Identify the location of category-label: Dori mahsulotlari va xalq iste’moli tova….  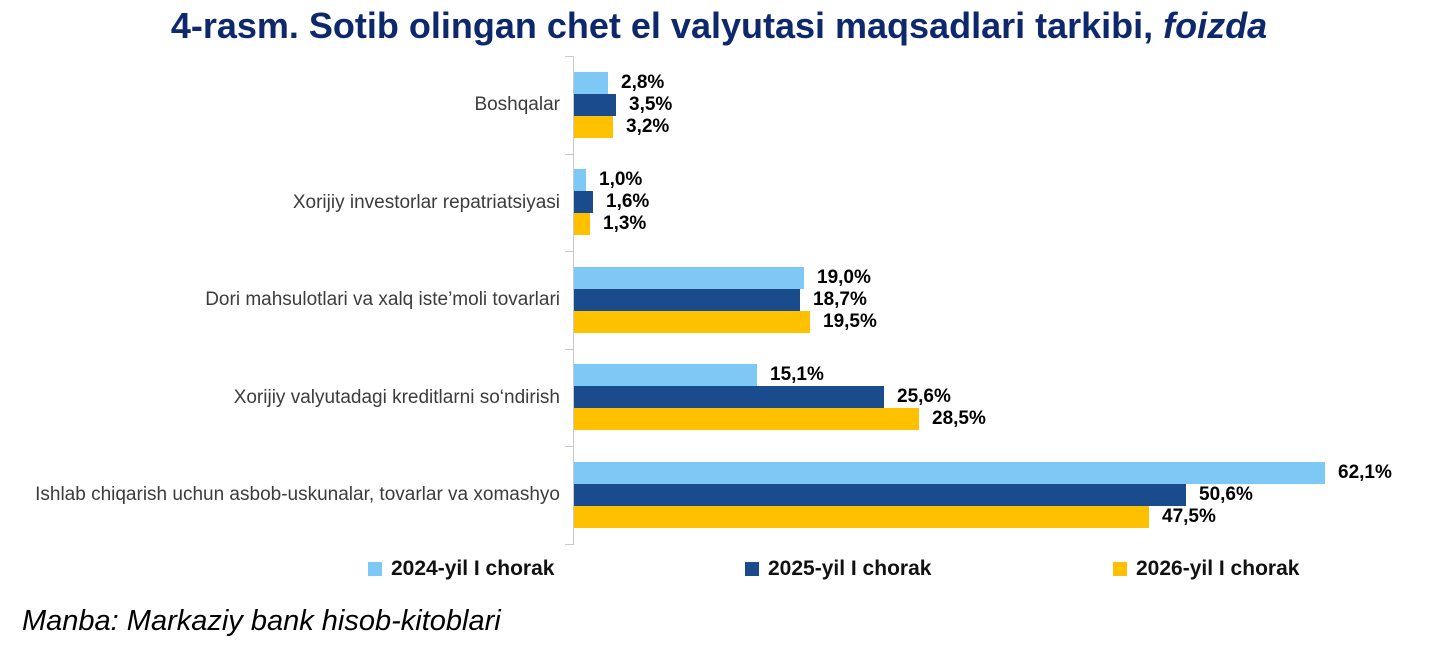
(382, 299).